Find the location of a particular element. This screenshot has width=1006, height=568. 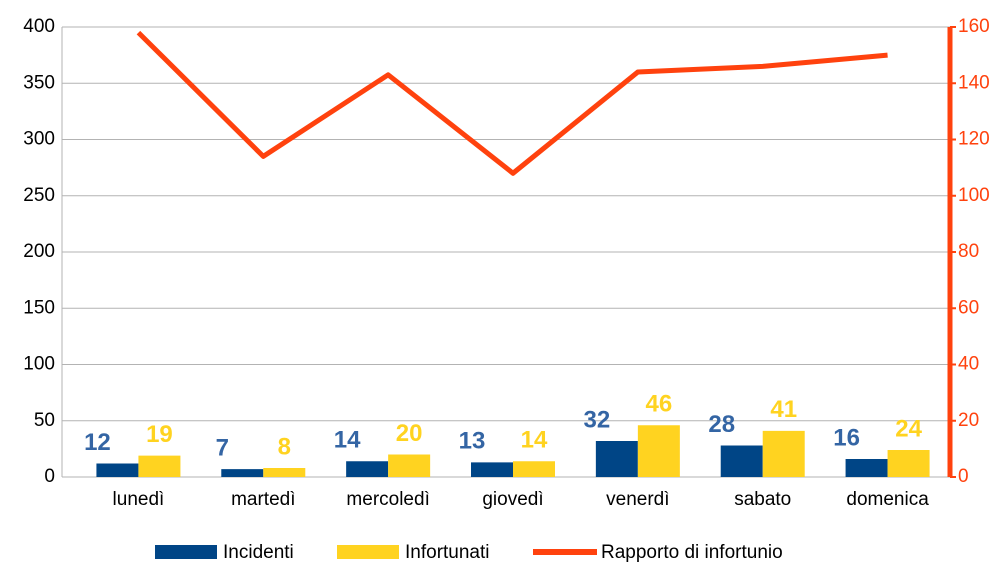

y2-tick-label: 140 is located at coordinates (974, 82).